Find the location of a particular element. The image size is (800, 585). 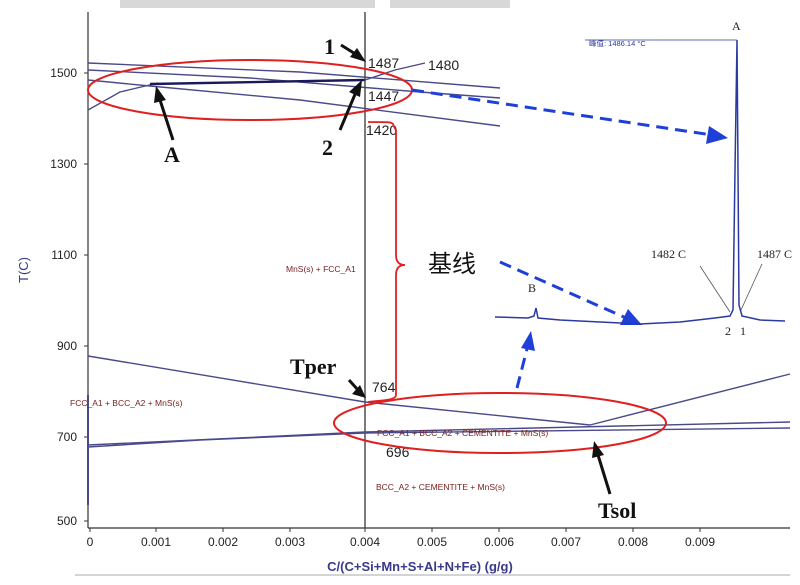

ytick-700: 700 is located at coordinates (67, 437).